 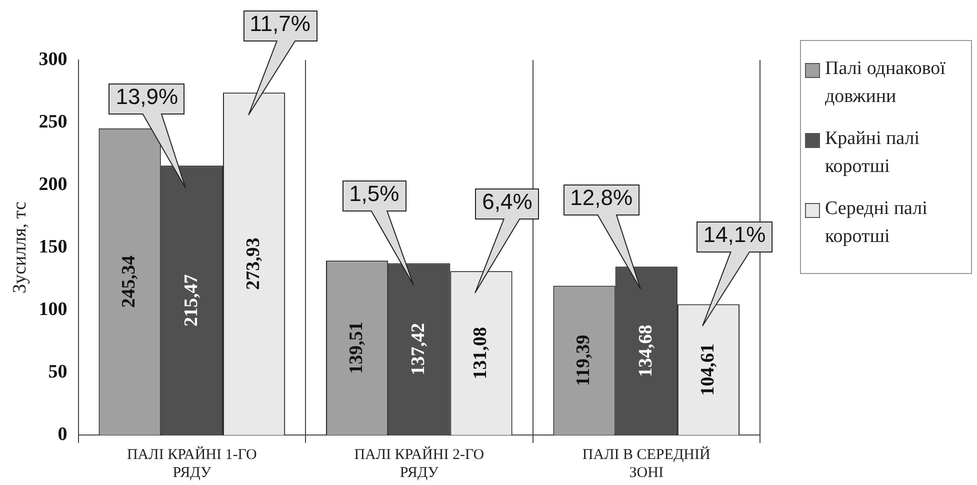 I want to click on y-axis-title: Зусилля, тс, so click(x=19, y=248).